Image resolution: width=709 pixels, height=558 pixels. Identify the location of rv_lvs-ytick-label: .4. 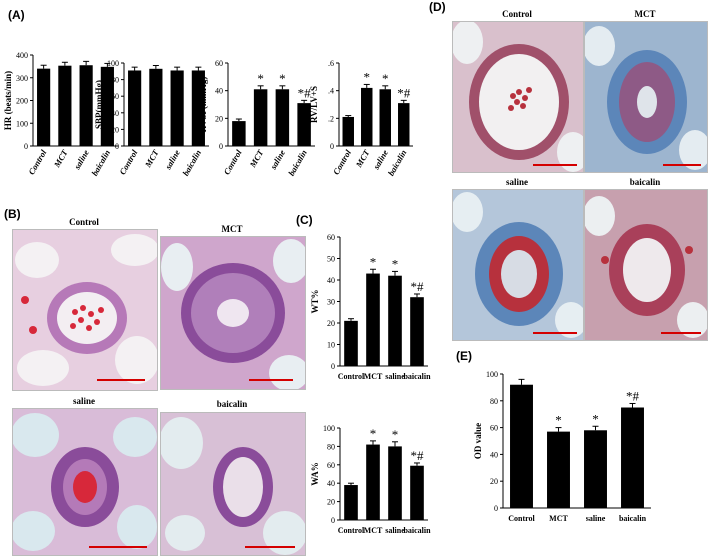
(331, 91).